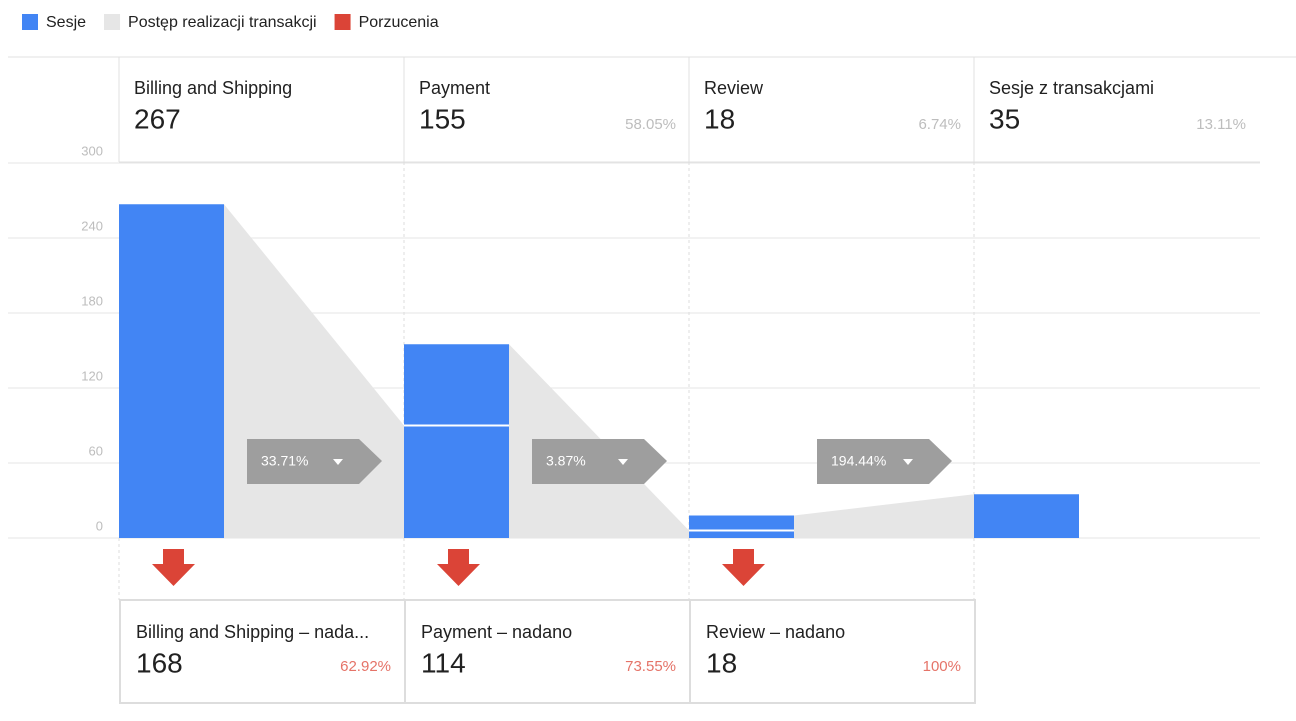 The image size is (1296, 721). I want to click on exit-box, so click(832, 651).